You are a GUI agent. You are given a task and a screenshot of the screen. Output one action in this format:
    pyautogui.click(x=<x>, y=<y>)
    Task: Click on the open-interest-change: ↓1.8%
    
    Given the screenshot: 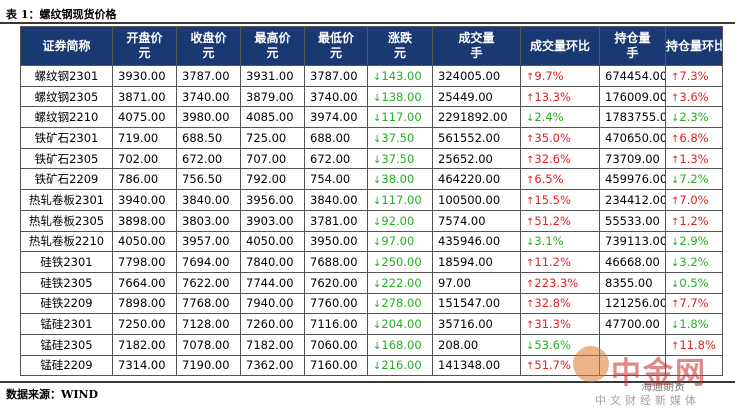 What is the action you would take?
    pyautogui.click(x=694, y=324)
    